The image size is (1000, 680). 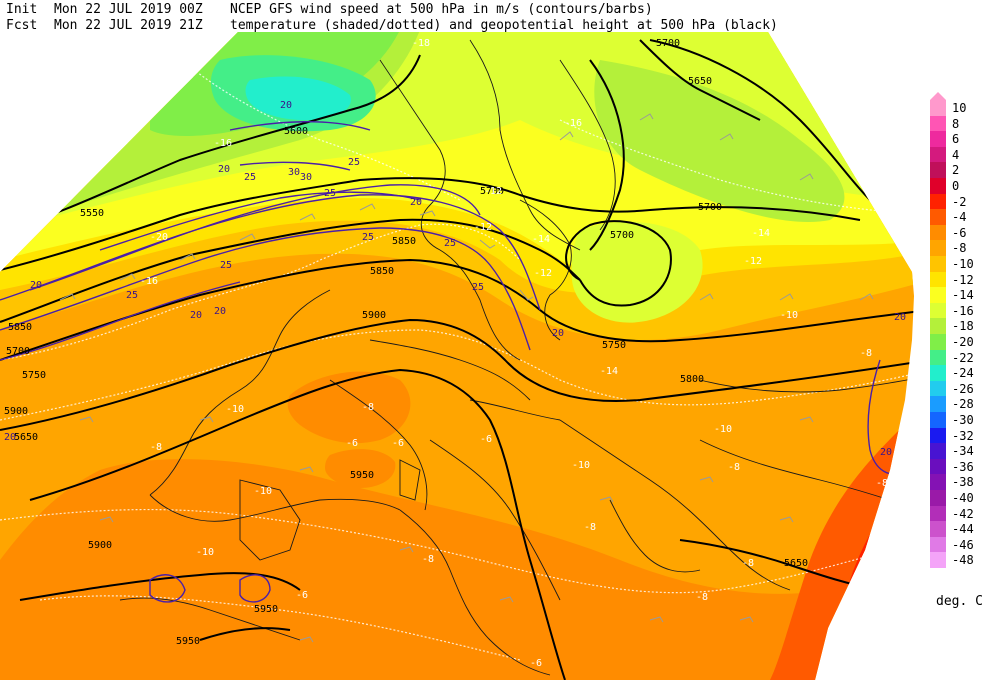 What do you see at coordinates (963, 388) in the screenshot?
I see `legend-label: -26` at bounding box center [963, 388].